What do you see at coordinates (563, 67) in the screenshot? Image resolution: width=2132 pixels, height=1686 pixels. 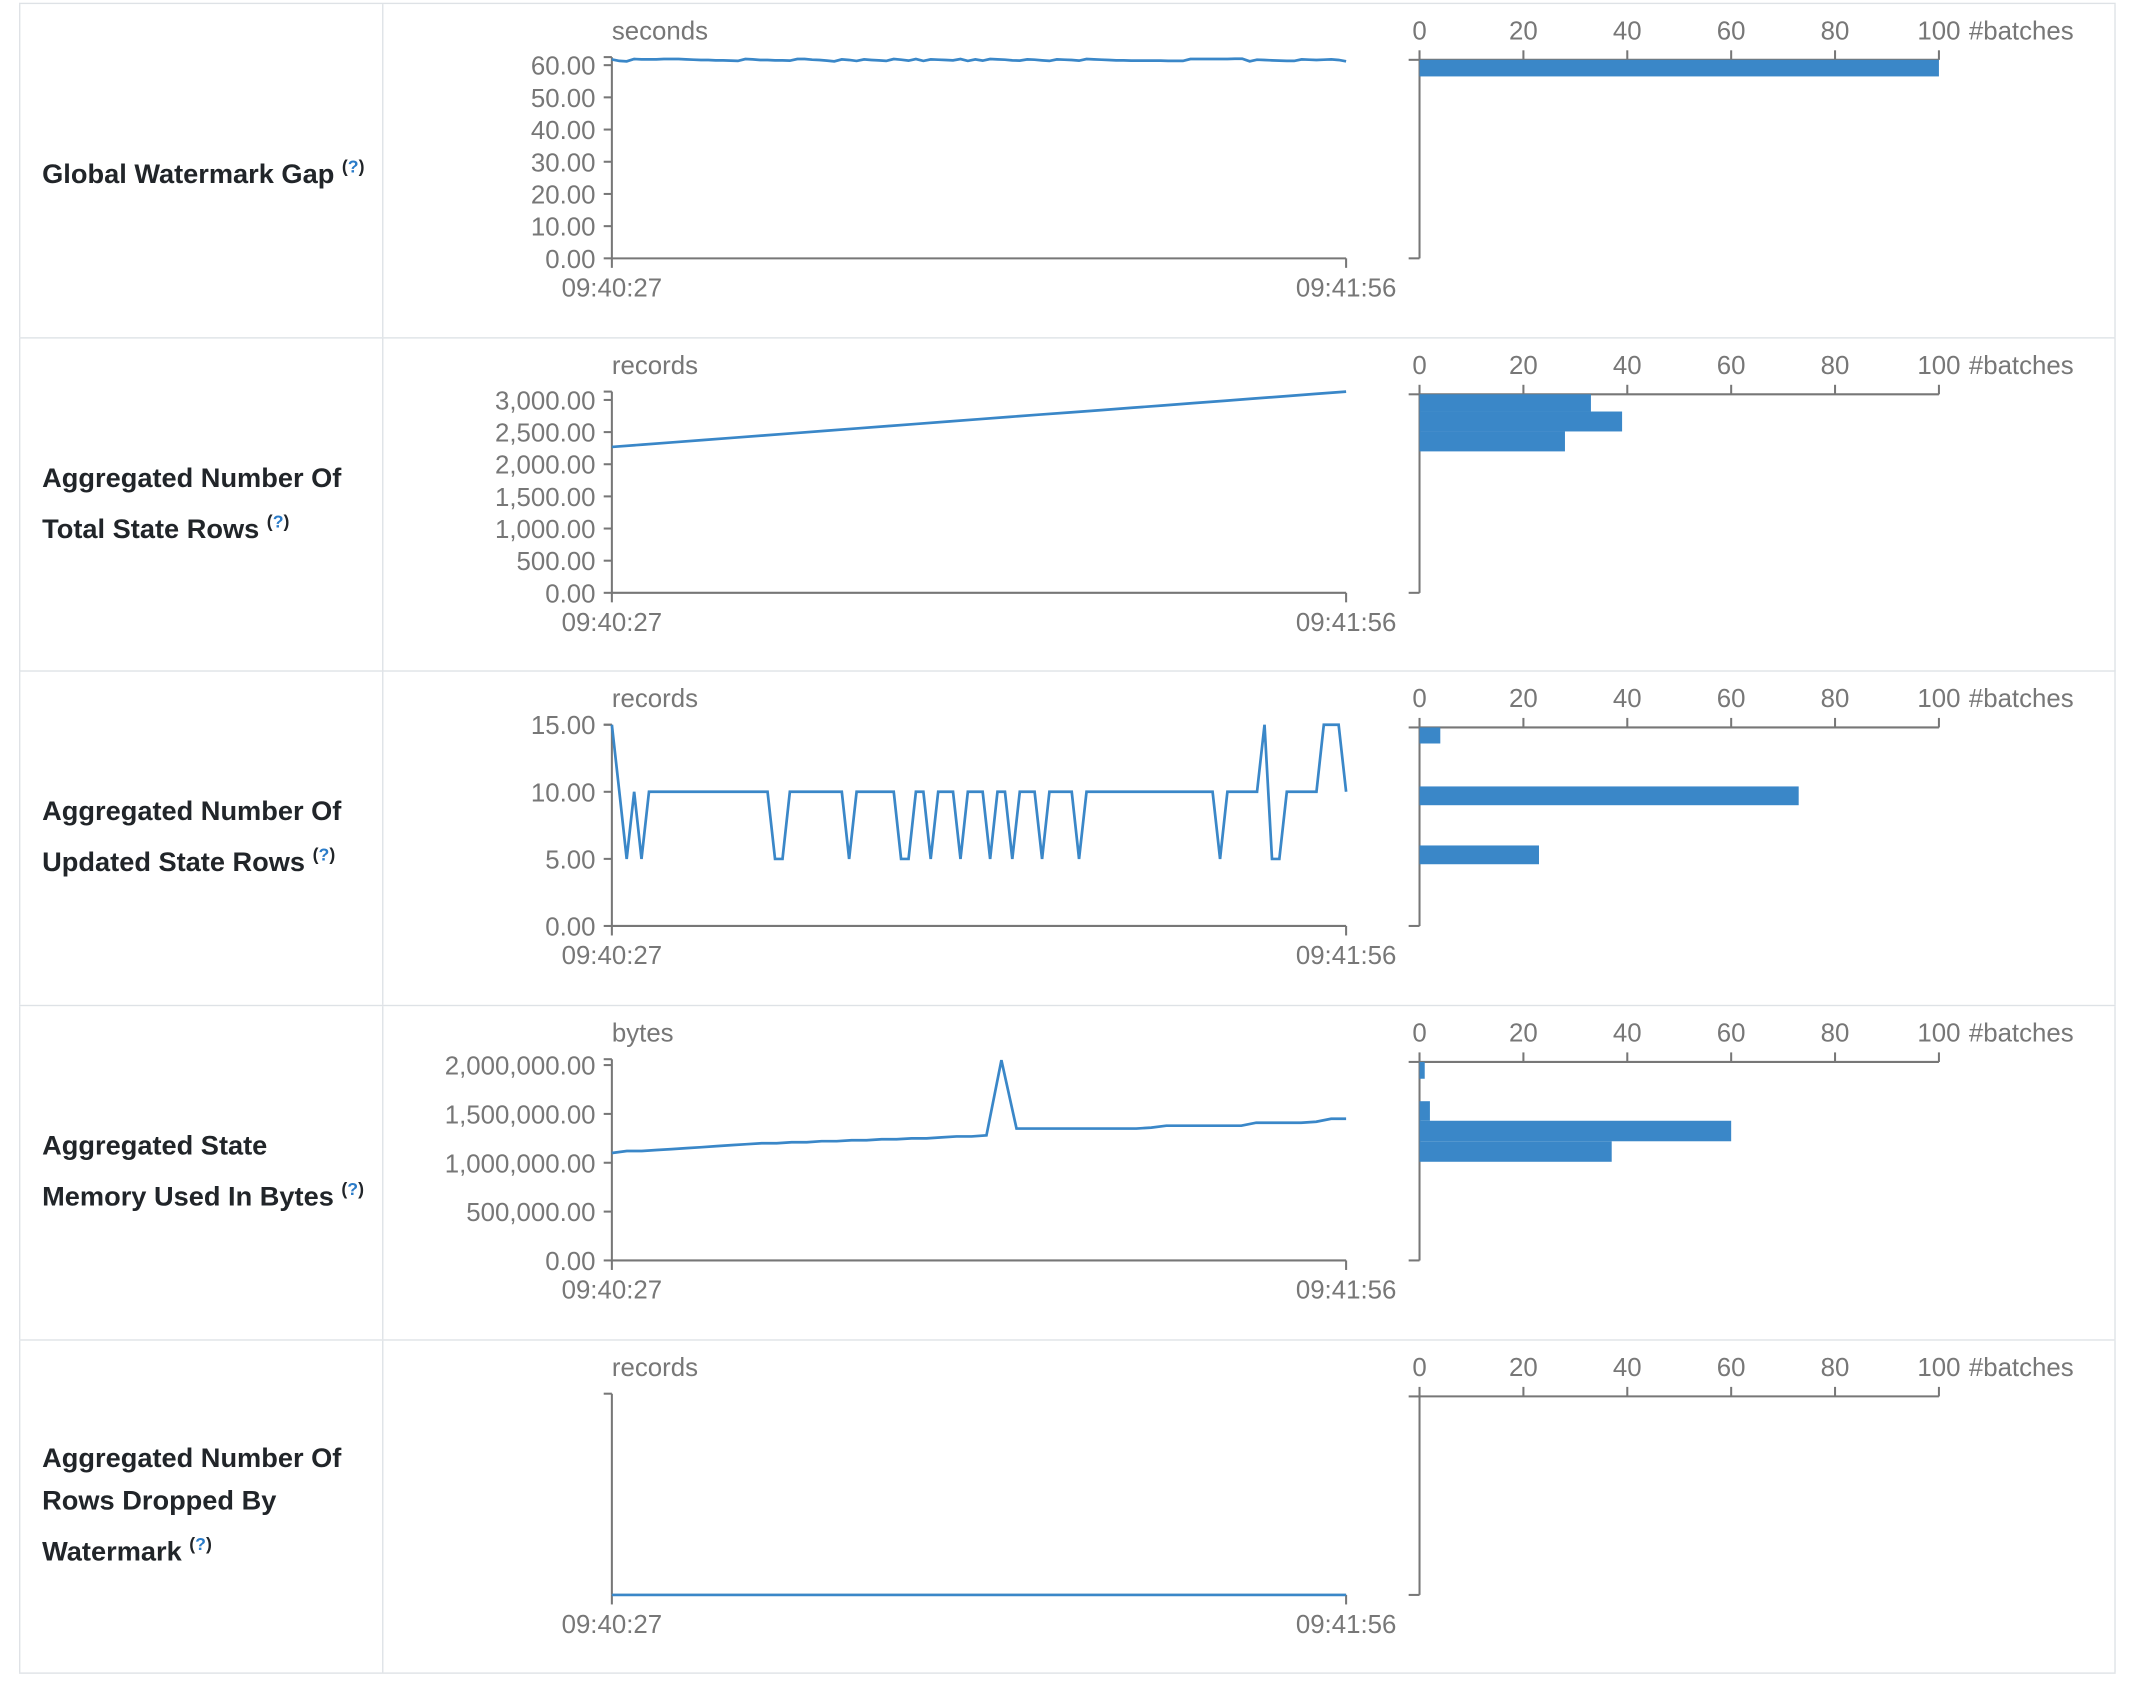 I see `y-tick-label: 60.00` at bounding box center [563, 67].